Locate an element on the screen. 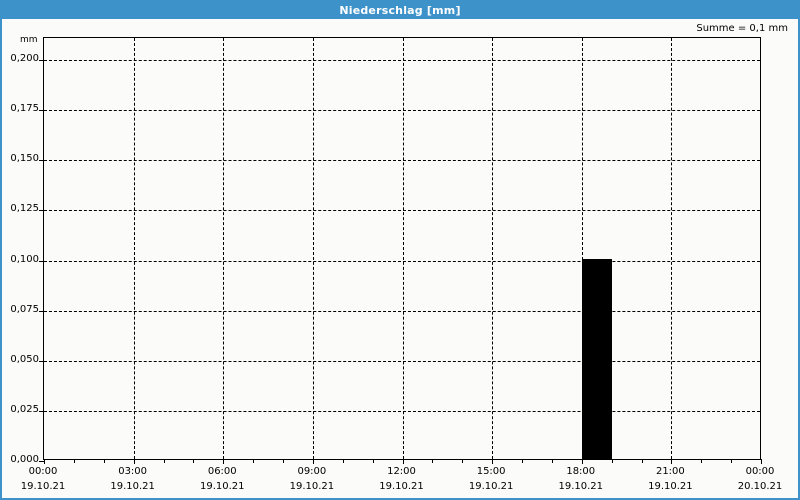  x-axis-tick-label: 03:00 19.10.21 is located at coordinates (133, 479).